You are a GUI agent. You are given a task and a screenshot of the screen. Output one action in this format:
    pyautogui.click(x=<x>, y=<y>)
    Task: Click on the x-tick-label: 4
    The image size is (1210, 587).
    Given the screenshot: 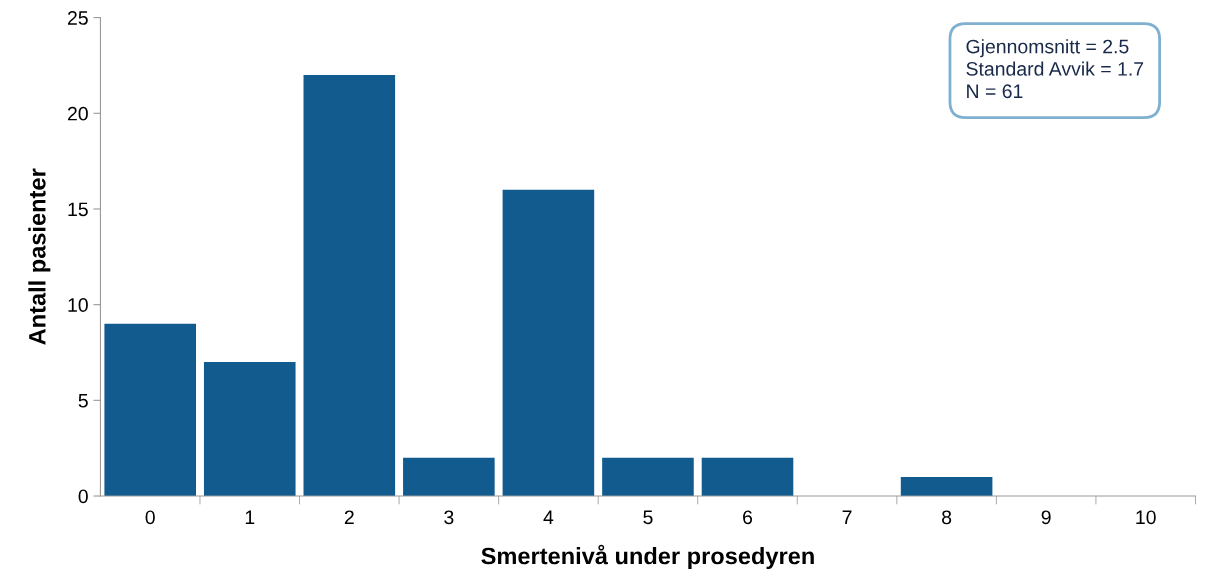 What is the action you would take?
    pyautogui.click(x=548, y=517)
    